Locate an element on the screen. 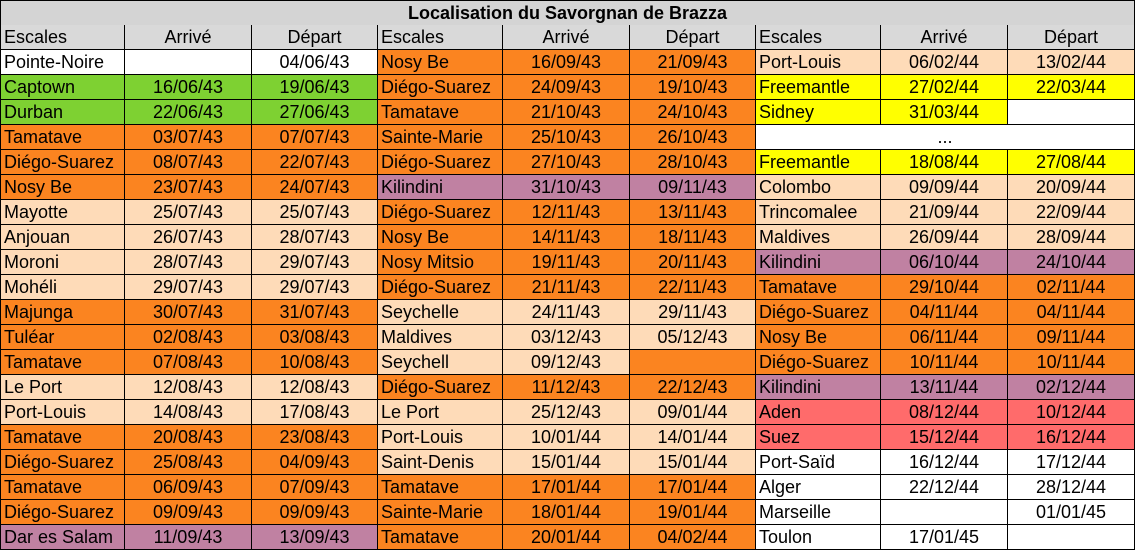 This screenshot has width=1135, height=551. date-cell: 04/06/43 is located at coordinates (315, 62).